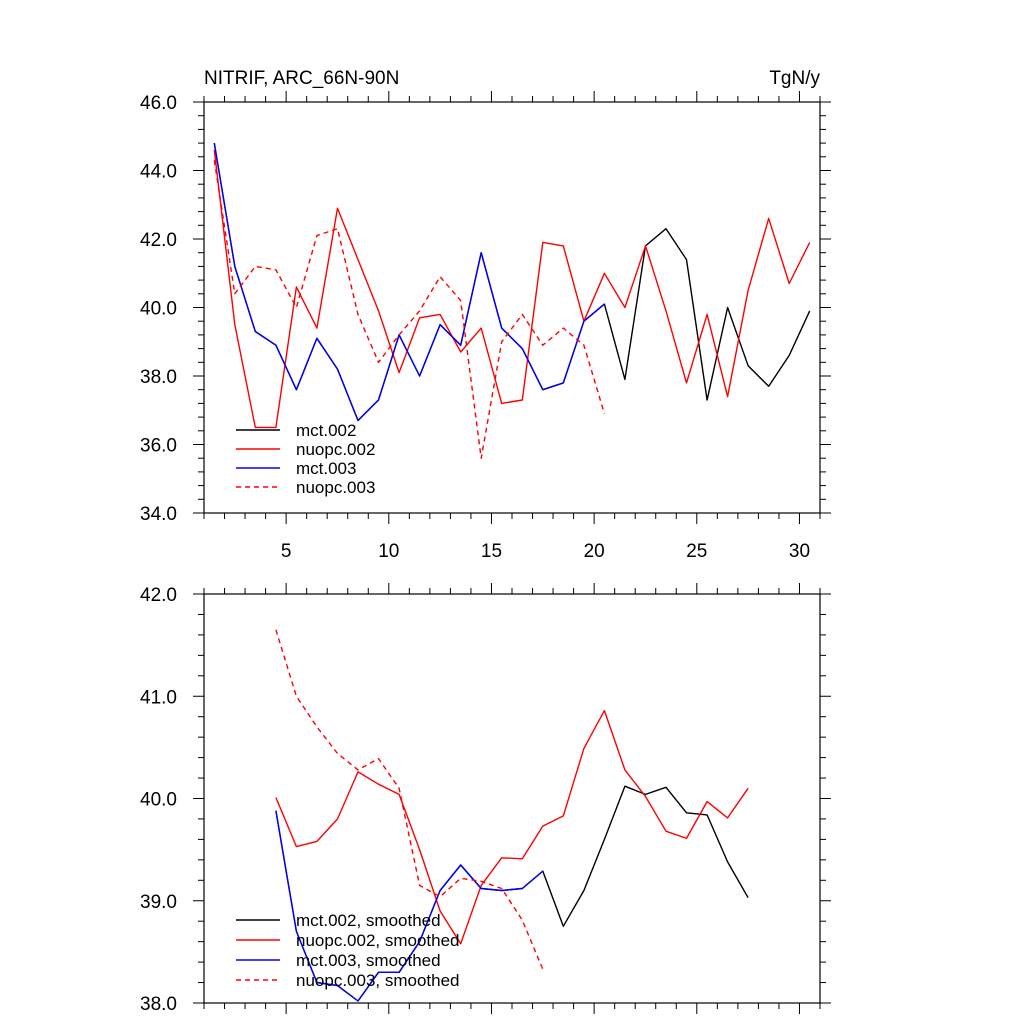  What do you see at coordinates (378, 940) in the screenshot?
I see `legend-label: nuopc.002, smoothed` at bounding box center [378, 940].